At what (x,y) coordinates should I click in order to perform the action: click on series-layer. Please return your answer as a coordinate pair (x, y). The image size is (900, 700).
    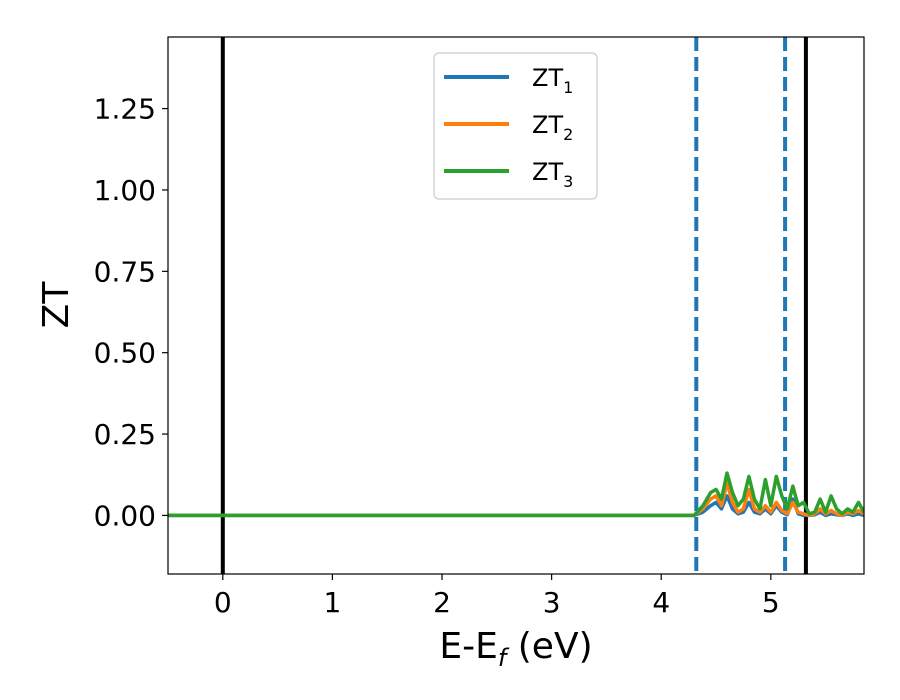
    Looking at the image, I should click on (516, 494).